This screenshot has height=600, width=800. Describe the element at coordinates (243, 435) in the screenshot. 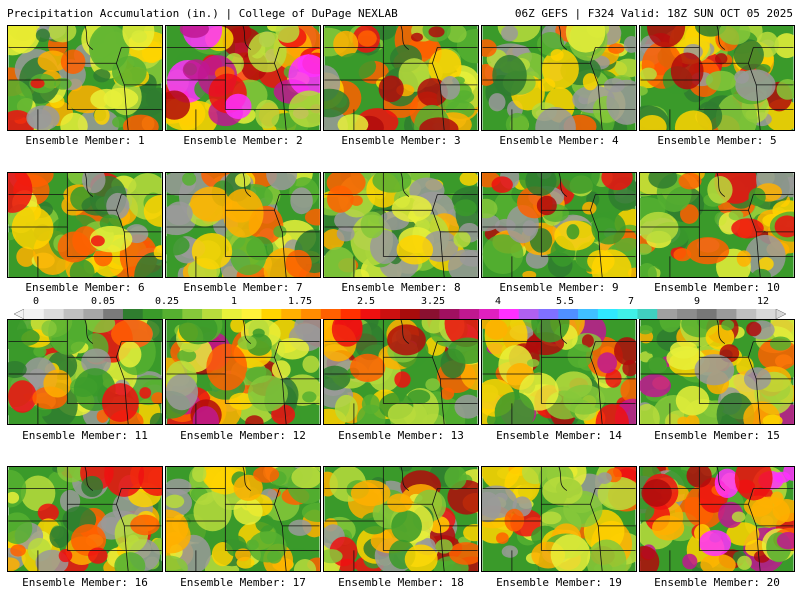

I see `ensemble-member-label: Ensemble Member: 12` at that location.